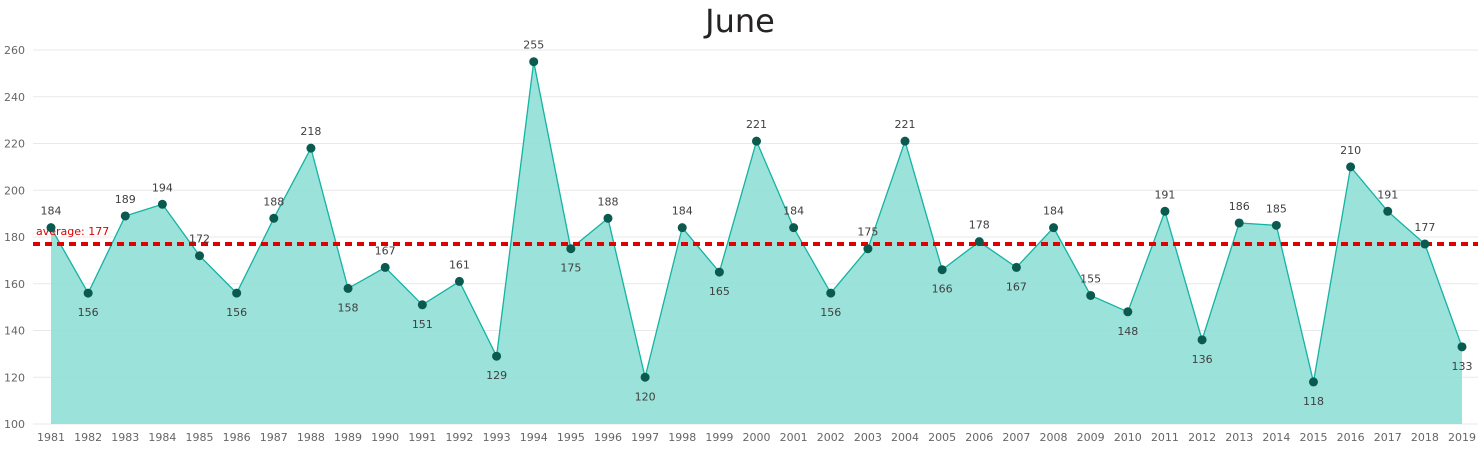 The height and width of the screenshot is (454, 1480). What do you see at coordinates (1276, 208) in the screenshot?
I see `data-label: 185` at bounding box center [1276, 208].